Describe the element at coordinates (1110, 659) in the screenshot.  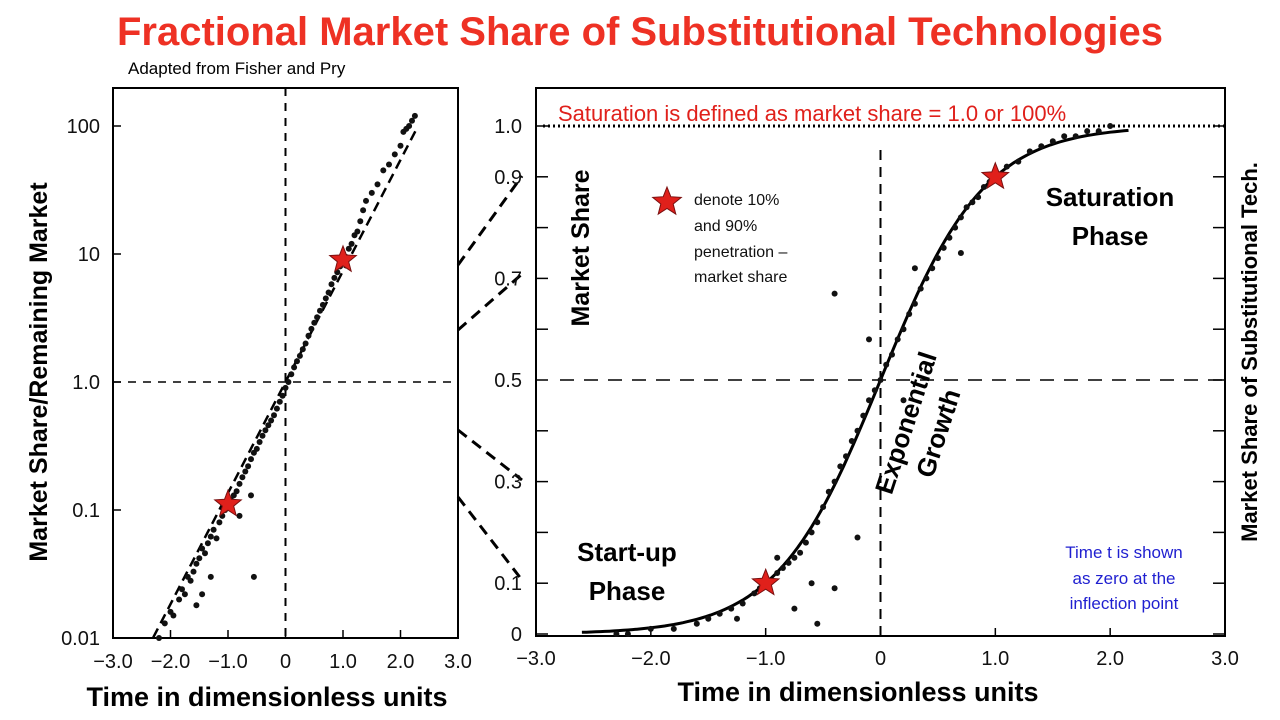
I see `right-x-tick-label: 2.0` at that location.